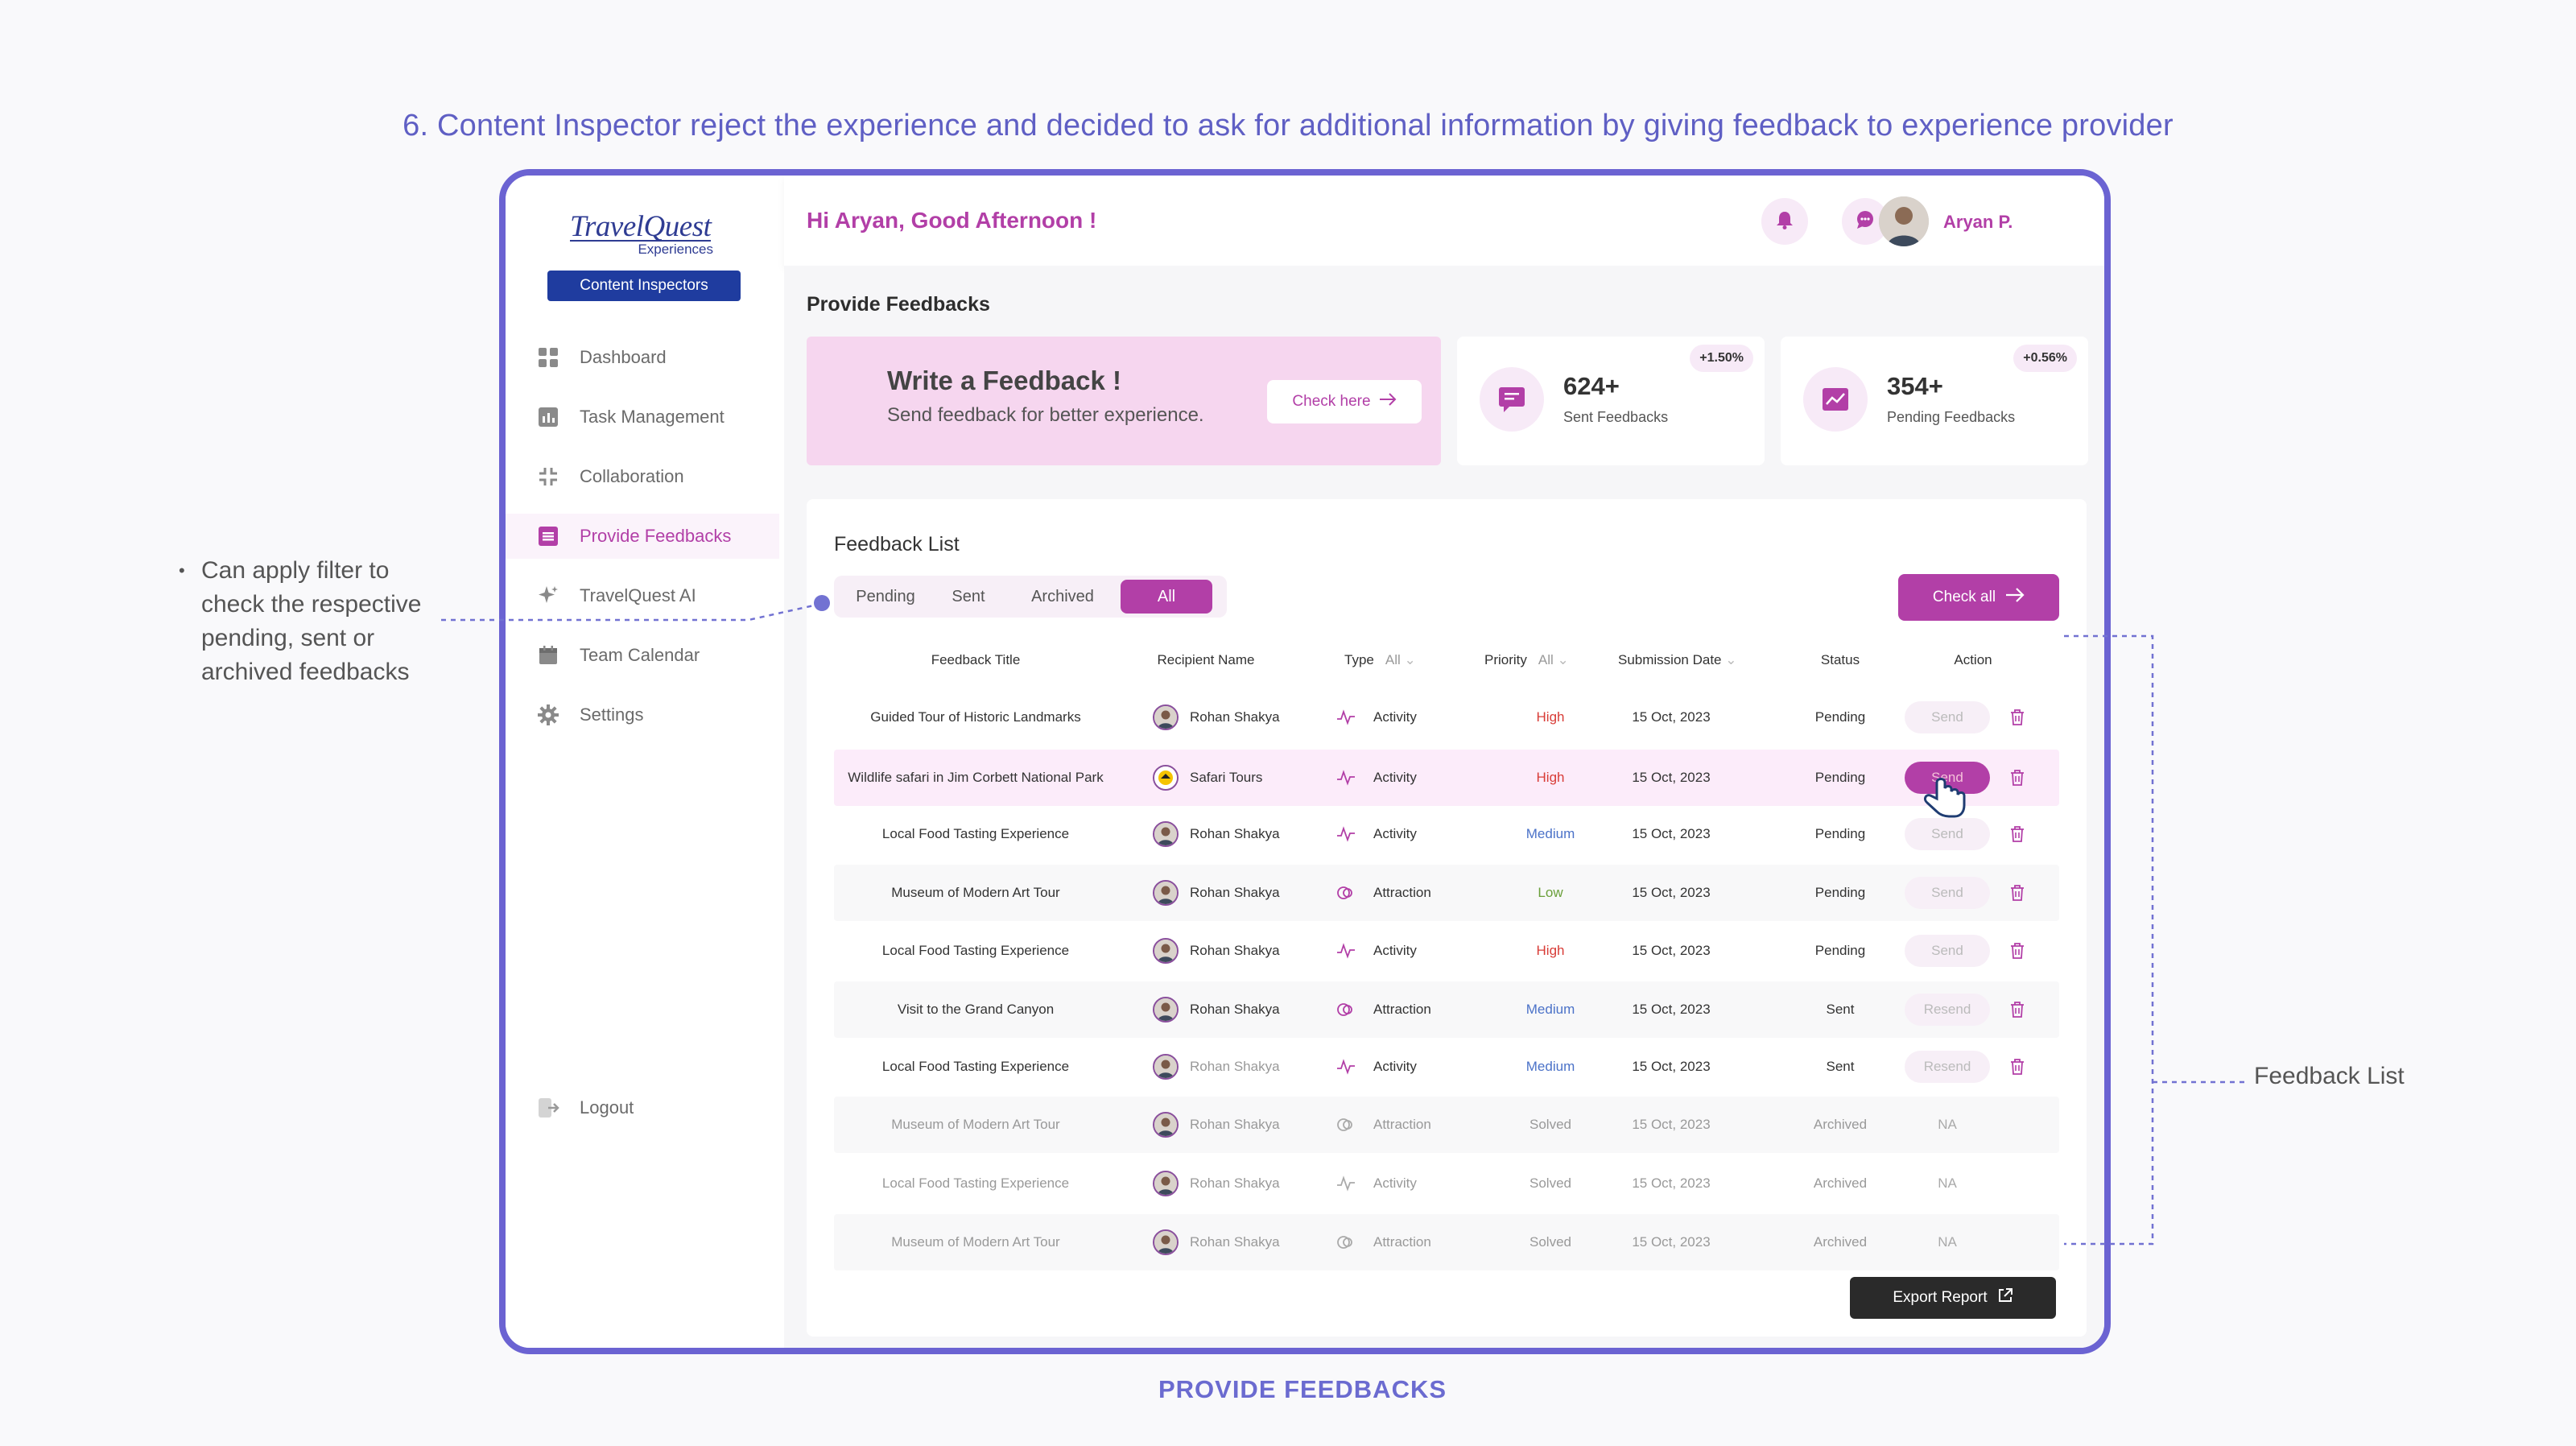  Describe the element at coordinates (1947, 1183) in the screenshot. I see `action-na: NA` at that location.